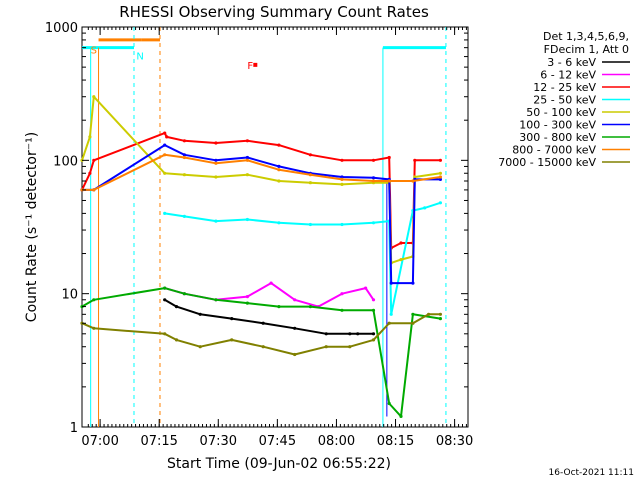 Image resolution: width=640 pixels, height=480 pixels. Describe the element at coordinates (557, 137) in the screenshot. I see `legend-label: 300 - 800 keV` at that location.